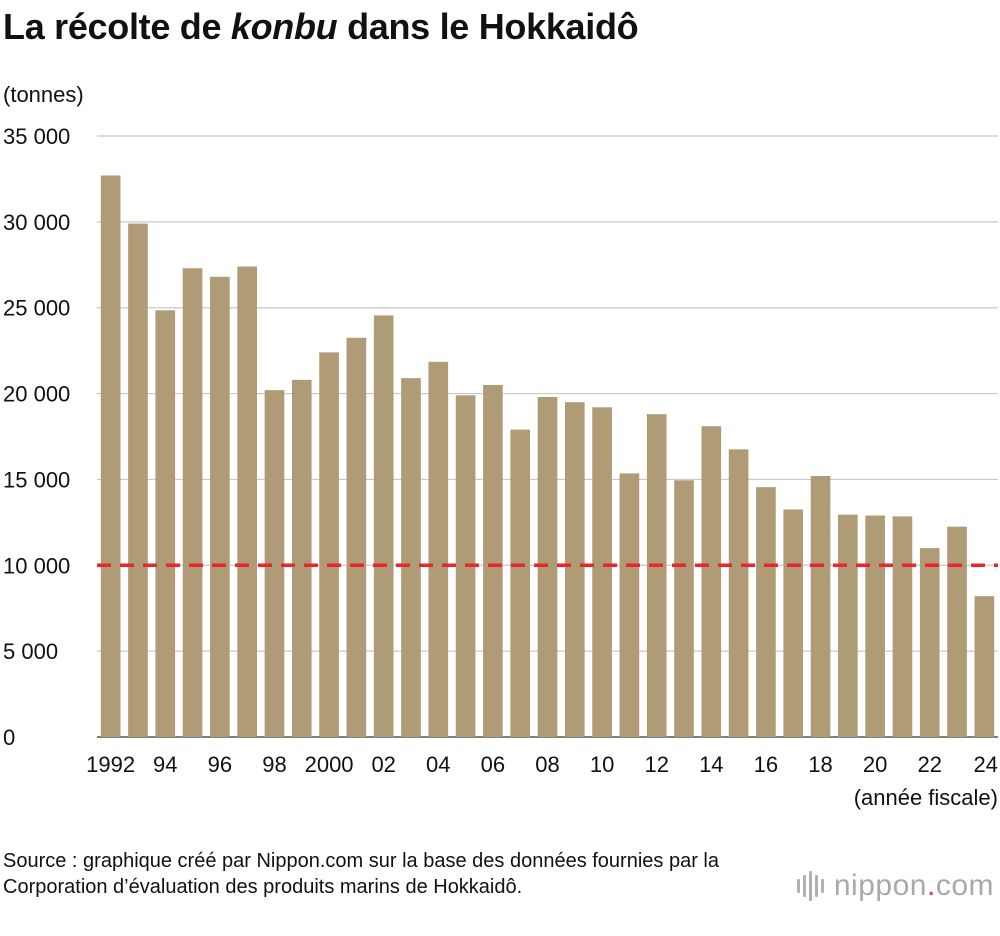 The width and height of the screenshot is (1000, 936). What do you see at coordinates (547, 764) in the screenshot?
I see `x-tick-label: 08` at bounding box center [547, 764].